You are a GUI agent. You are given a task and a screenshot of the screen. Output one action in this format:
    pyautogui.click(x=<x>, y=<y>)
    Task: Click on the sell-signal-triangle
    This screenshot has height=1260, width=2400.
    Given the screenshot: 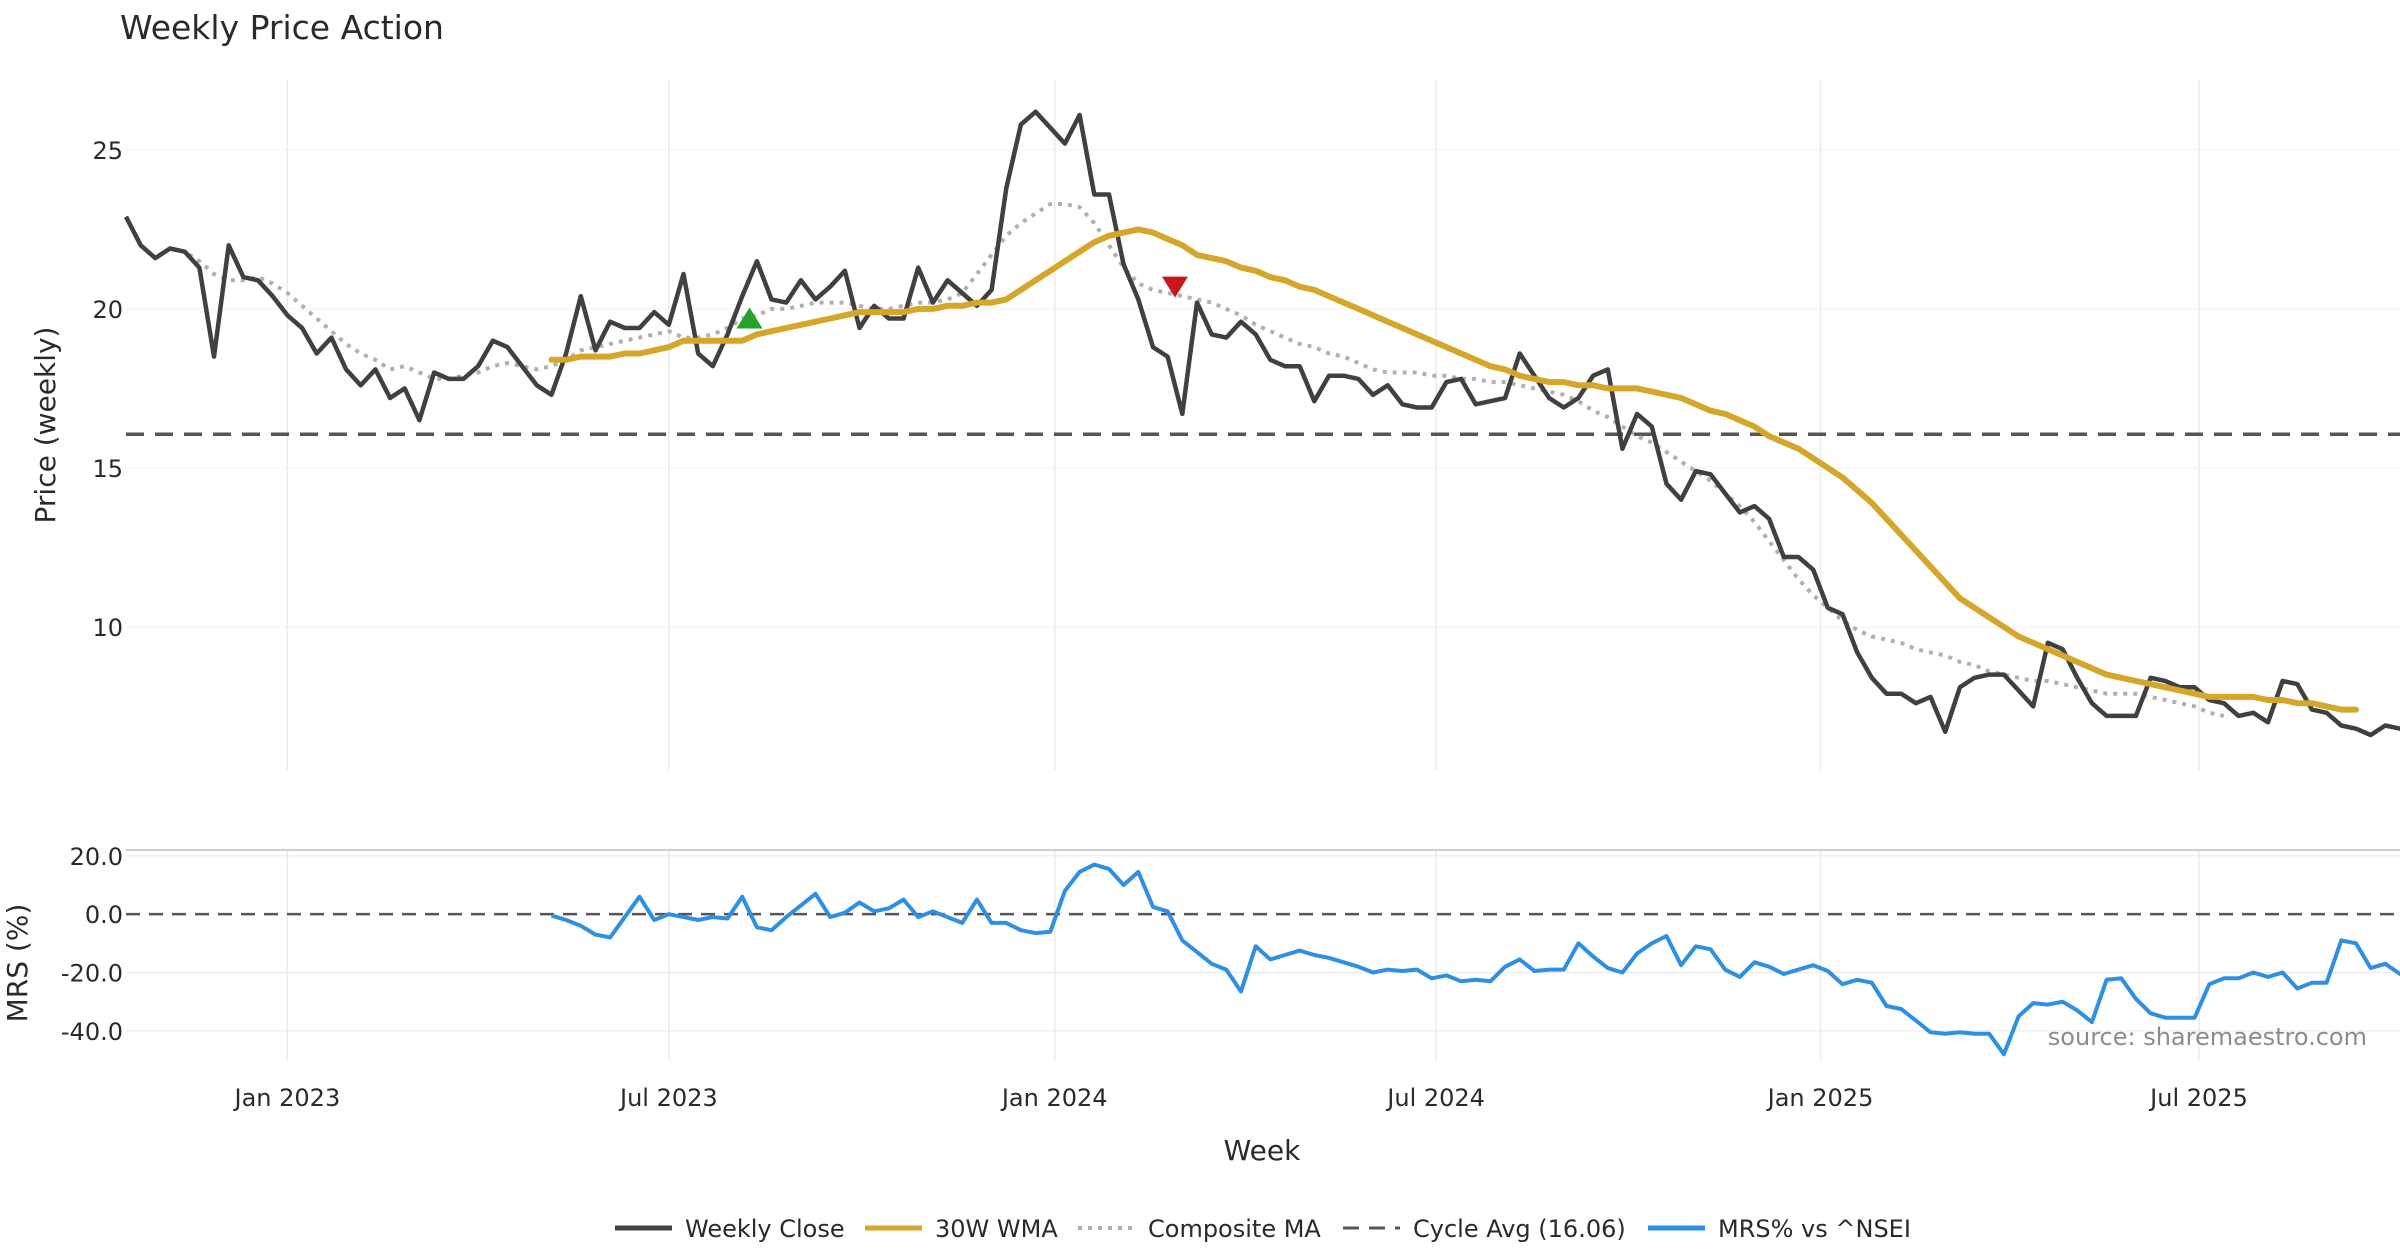 What is the action you would take?
    pyautogui.click(x=1174, y=287)
    